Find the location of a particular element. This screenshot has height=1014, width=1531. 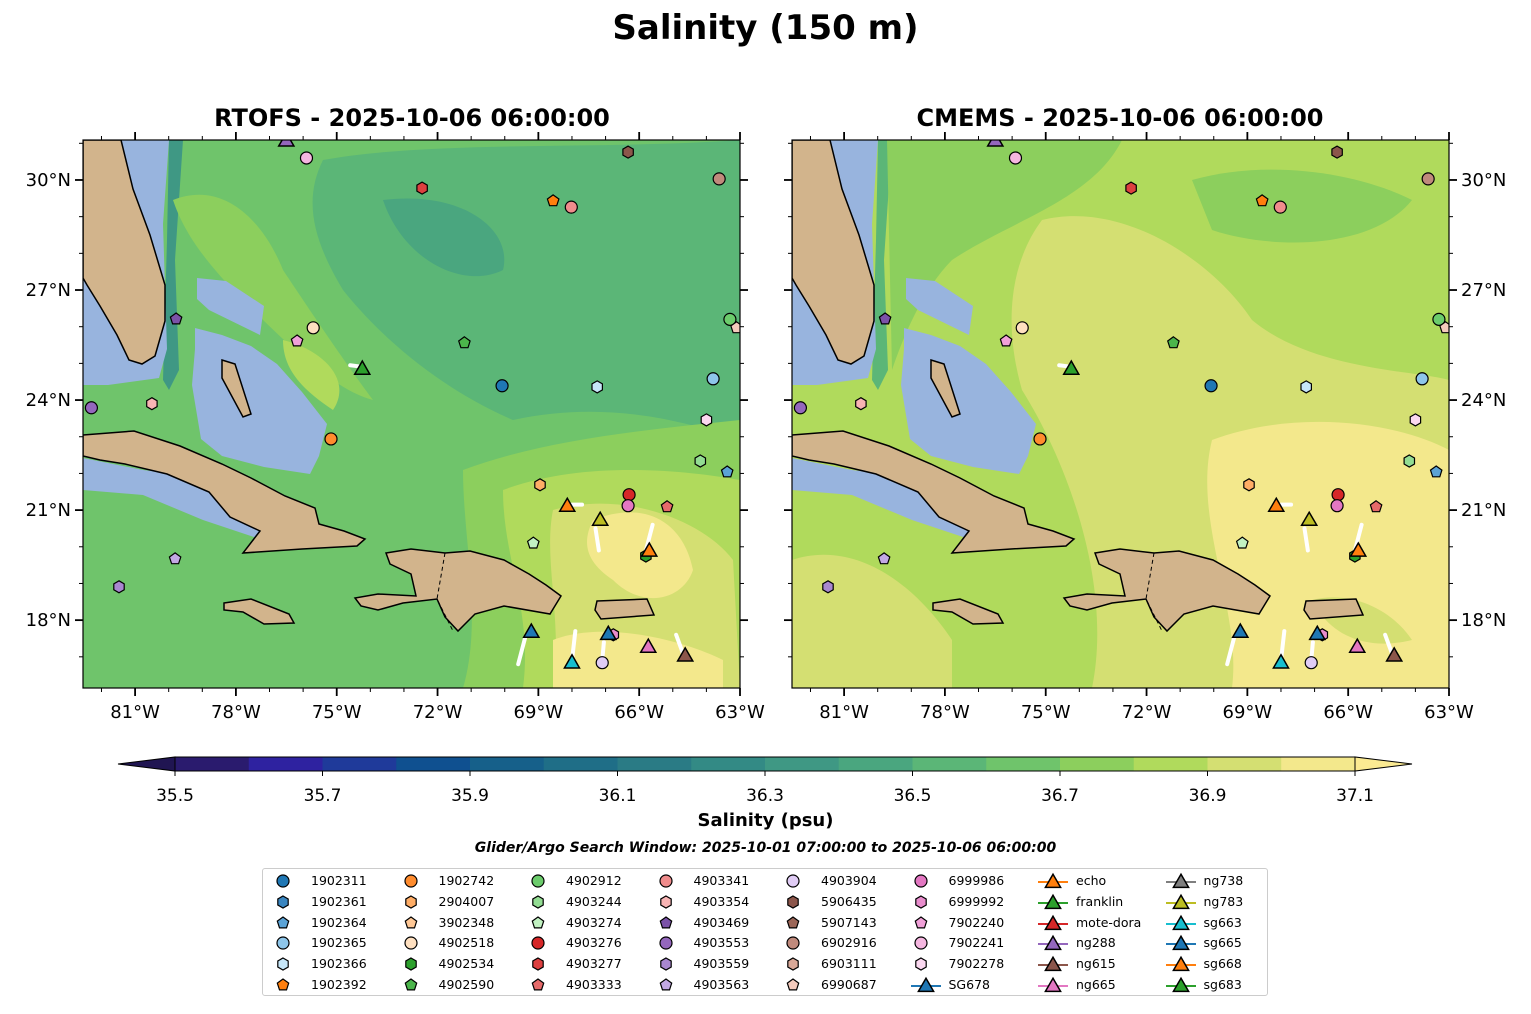

glider-ng665-marker is located at coordinates (1357, 645).